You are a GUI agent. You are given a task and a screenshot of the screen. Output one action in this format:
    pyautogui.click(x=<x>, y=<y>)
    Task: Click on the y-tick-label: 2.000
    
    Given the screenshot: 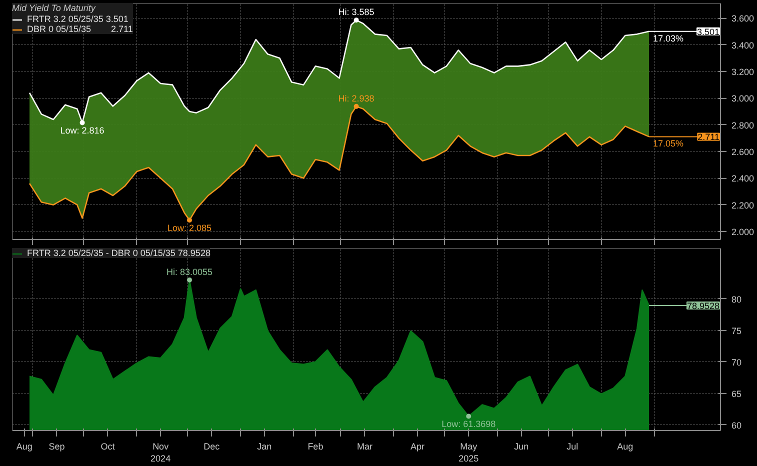 What is the action you would take?
    pyautogui.click(x=743, y=232)
    